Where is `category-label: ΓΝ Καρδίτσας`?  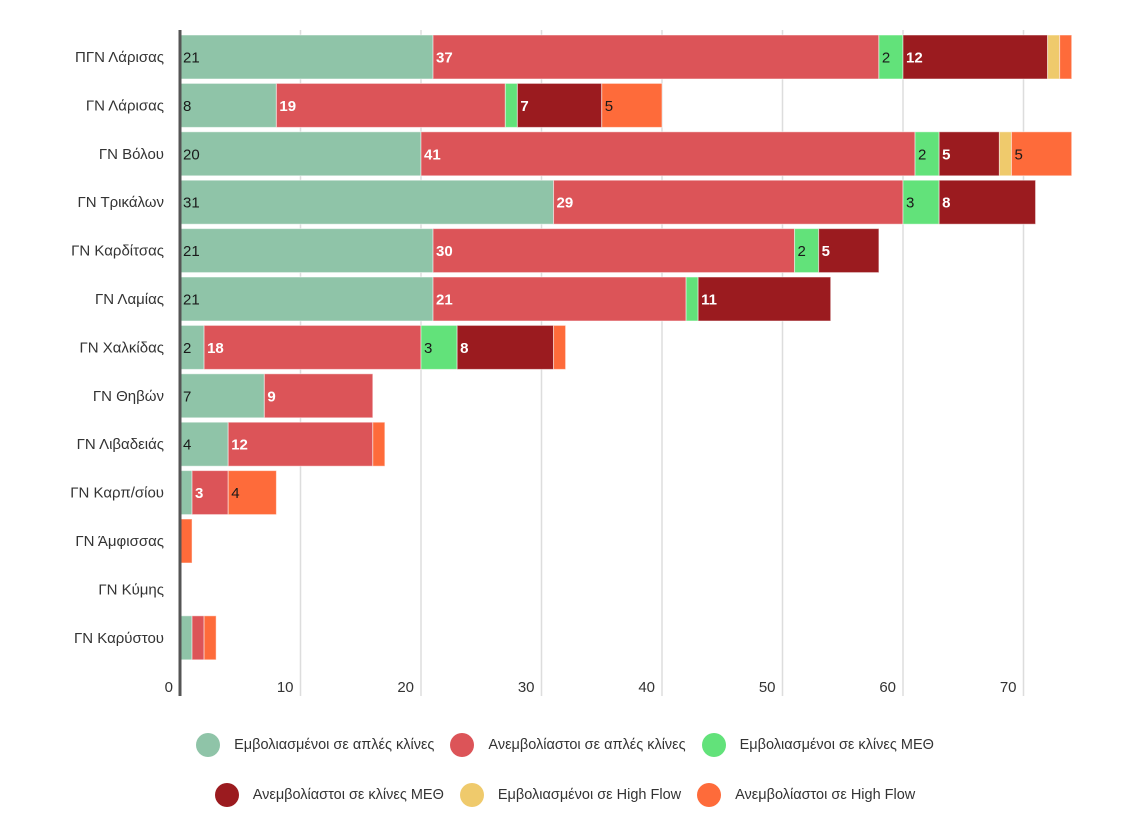
category-label: ΓΝ Καρδίτσας is located at coordinates (117, 251).